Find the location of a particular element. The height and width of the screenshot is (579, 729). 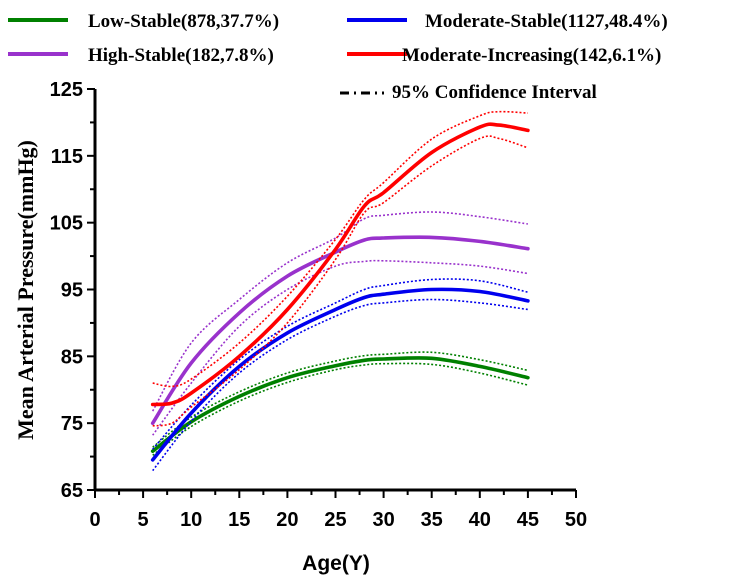

y-tick-label: 95 is located at coordinates (72, 291).